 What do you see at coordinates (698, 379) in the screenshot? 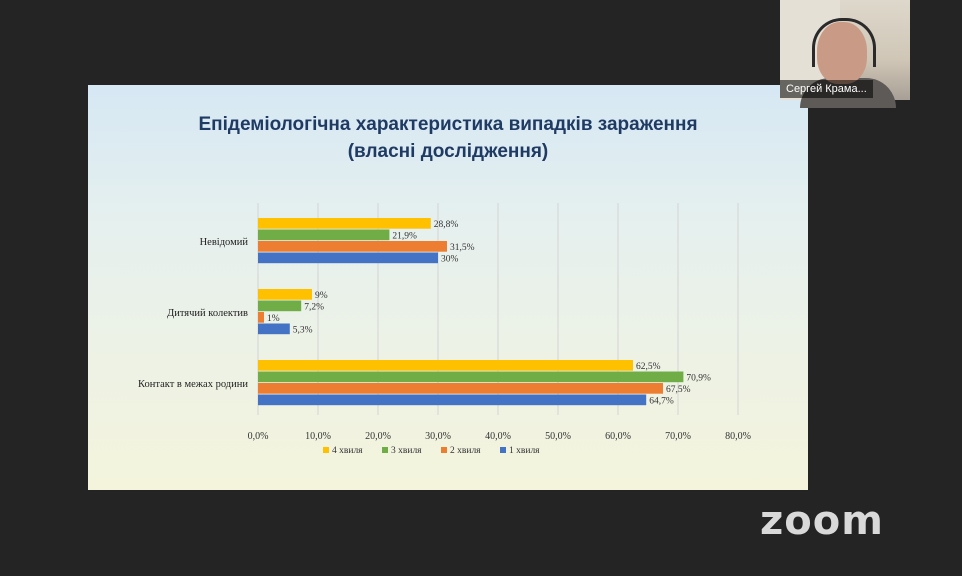
I see `data-label: 70,9%` at bounding box center [698, 379].